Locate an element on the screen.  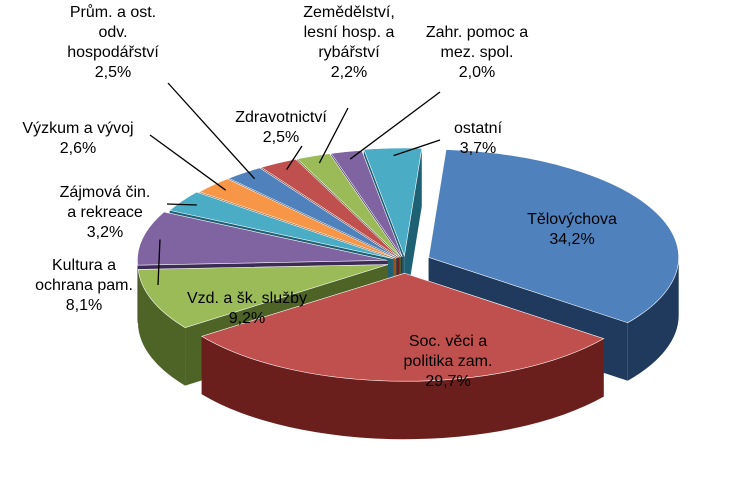
slice-label-3: Kultura a ochrana pam. 8,1% is located at coordinates (84, 285).